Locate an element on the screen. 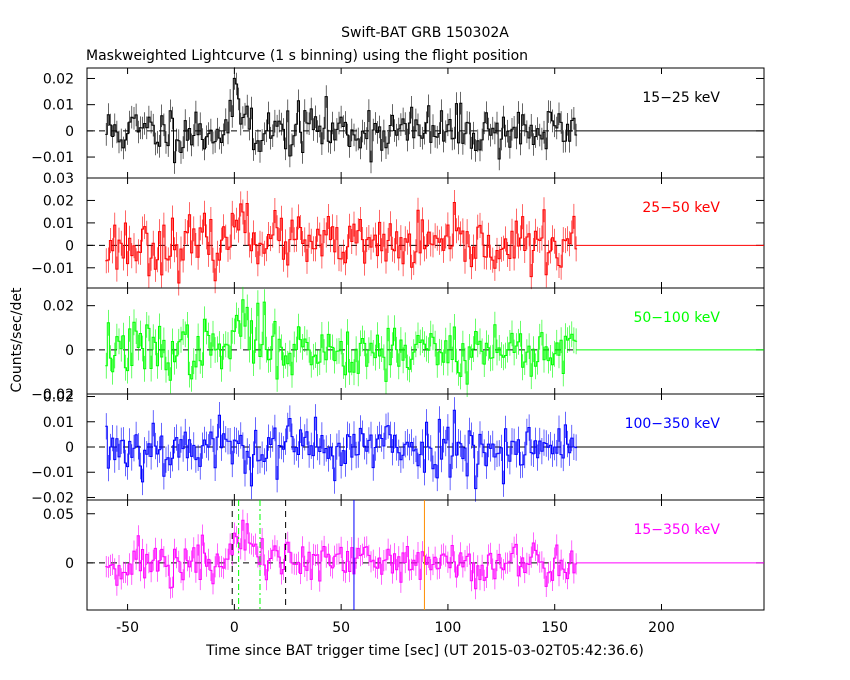 The height and width of the screenshot is (680, 850). series-label: 25−50 keV is located at coordinates (681, 208).